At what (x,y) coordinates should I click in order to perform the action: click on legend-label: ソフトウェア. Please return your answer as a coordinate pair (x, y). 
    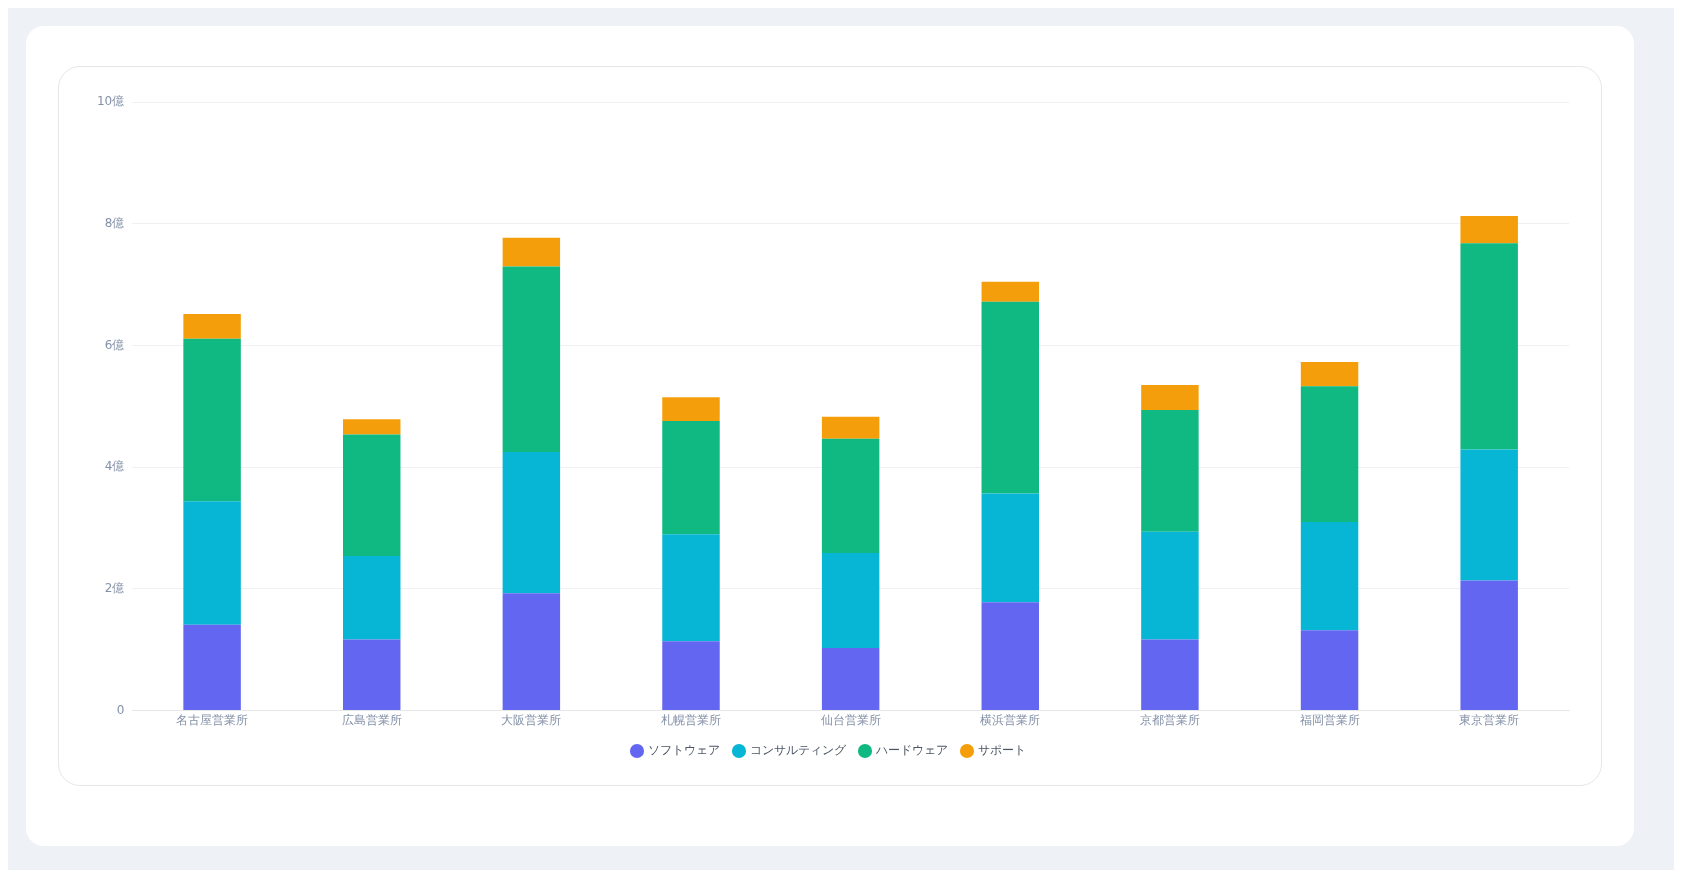
    Looking at the image, I should click on (684, 750).